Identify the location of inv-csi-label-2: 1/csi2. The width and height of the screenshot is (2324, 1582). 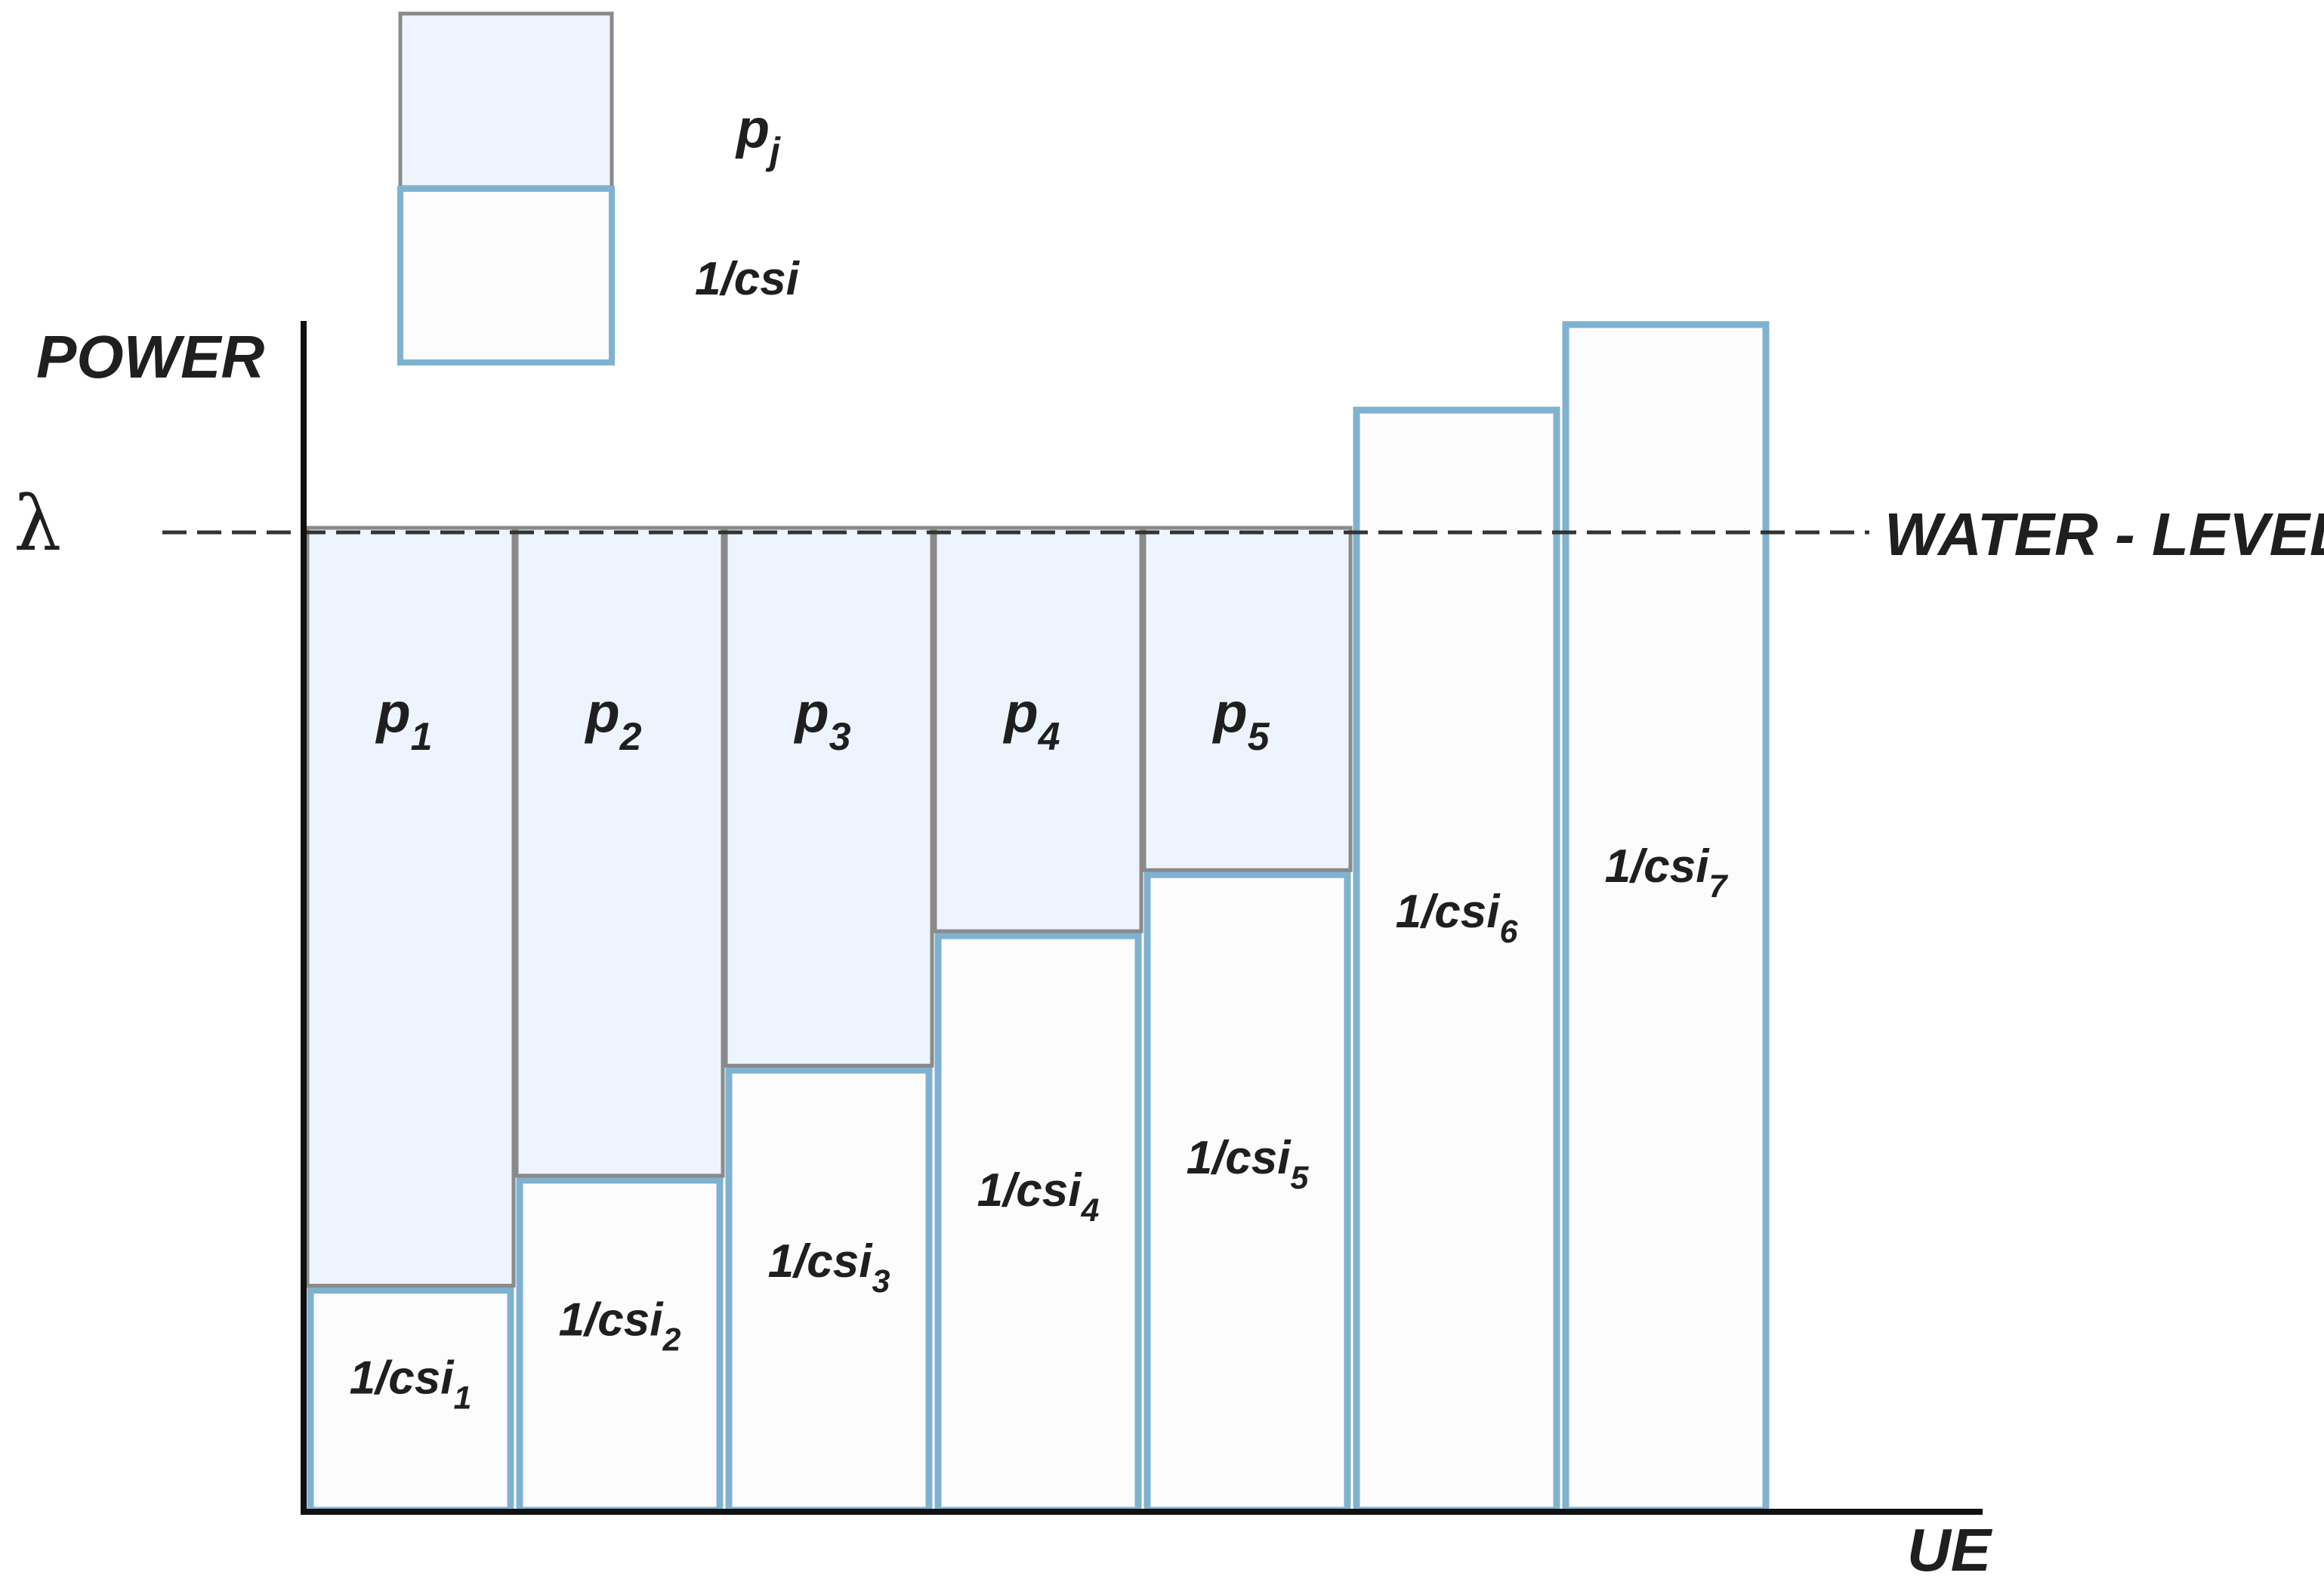
(620, 1326).